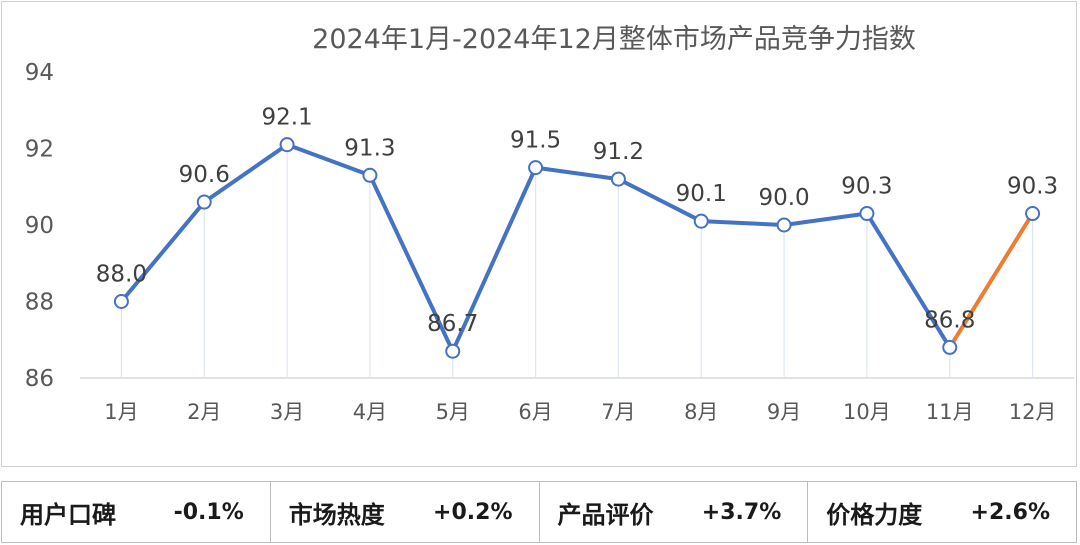  What do you see at coordinates (874, 514) in the screenshot?
I see `summary-label: 价格力度` at bounding box center [874, 514].